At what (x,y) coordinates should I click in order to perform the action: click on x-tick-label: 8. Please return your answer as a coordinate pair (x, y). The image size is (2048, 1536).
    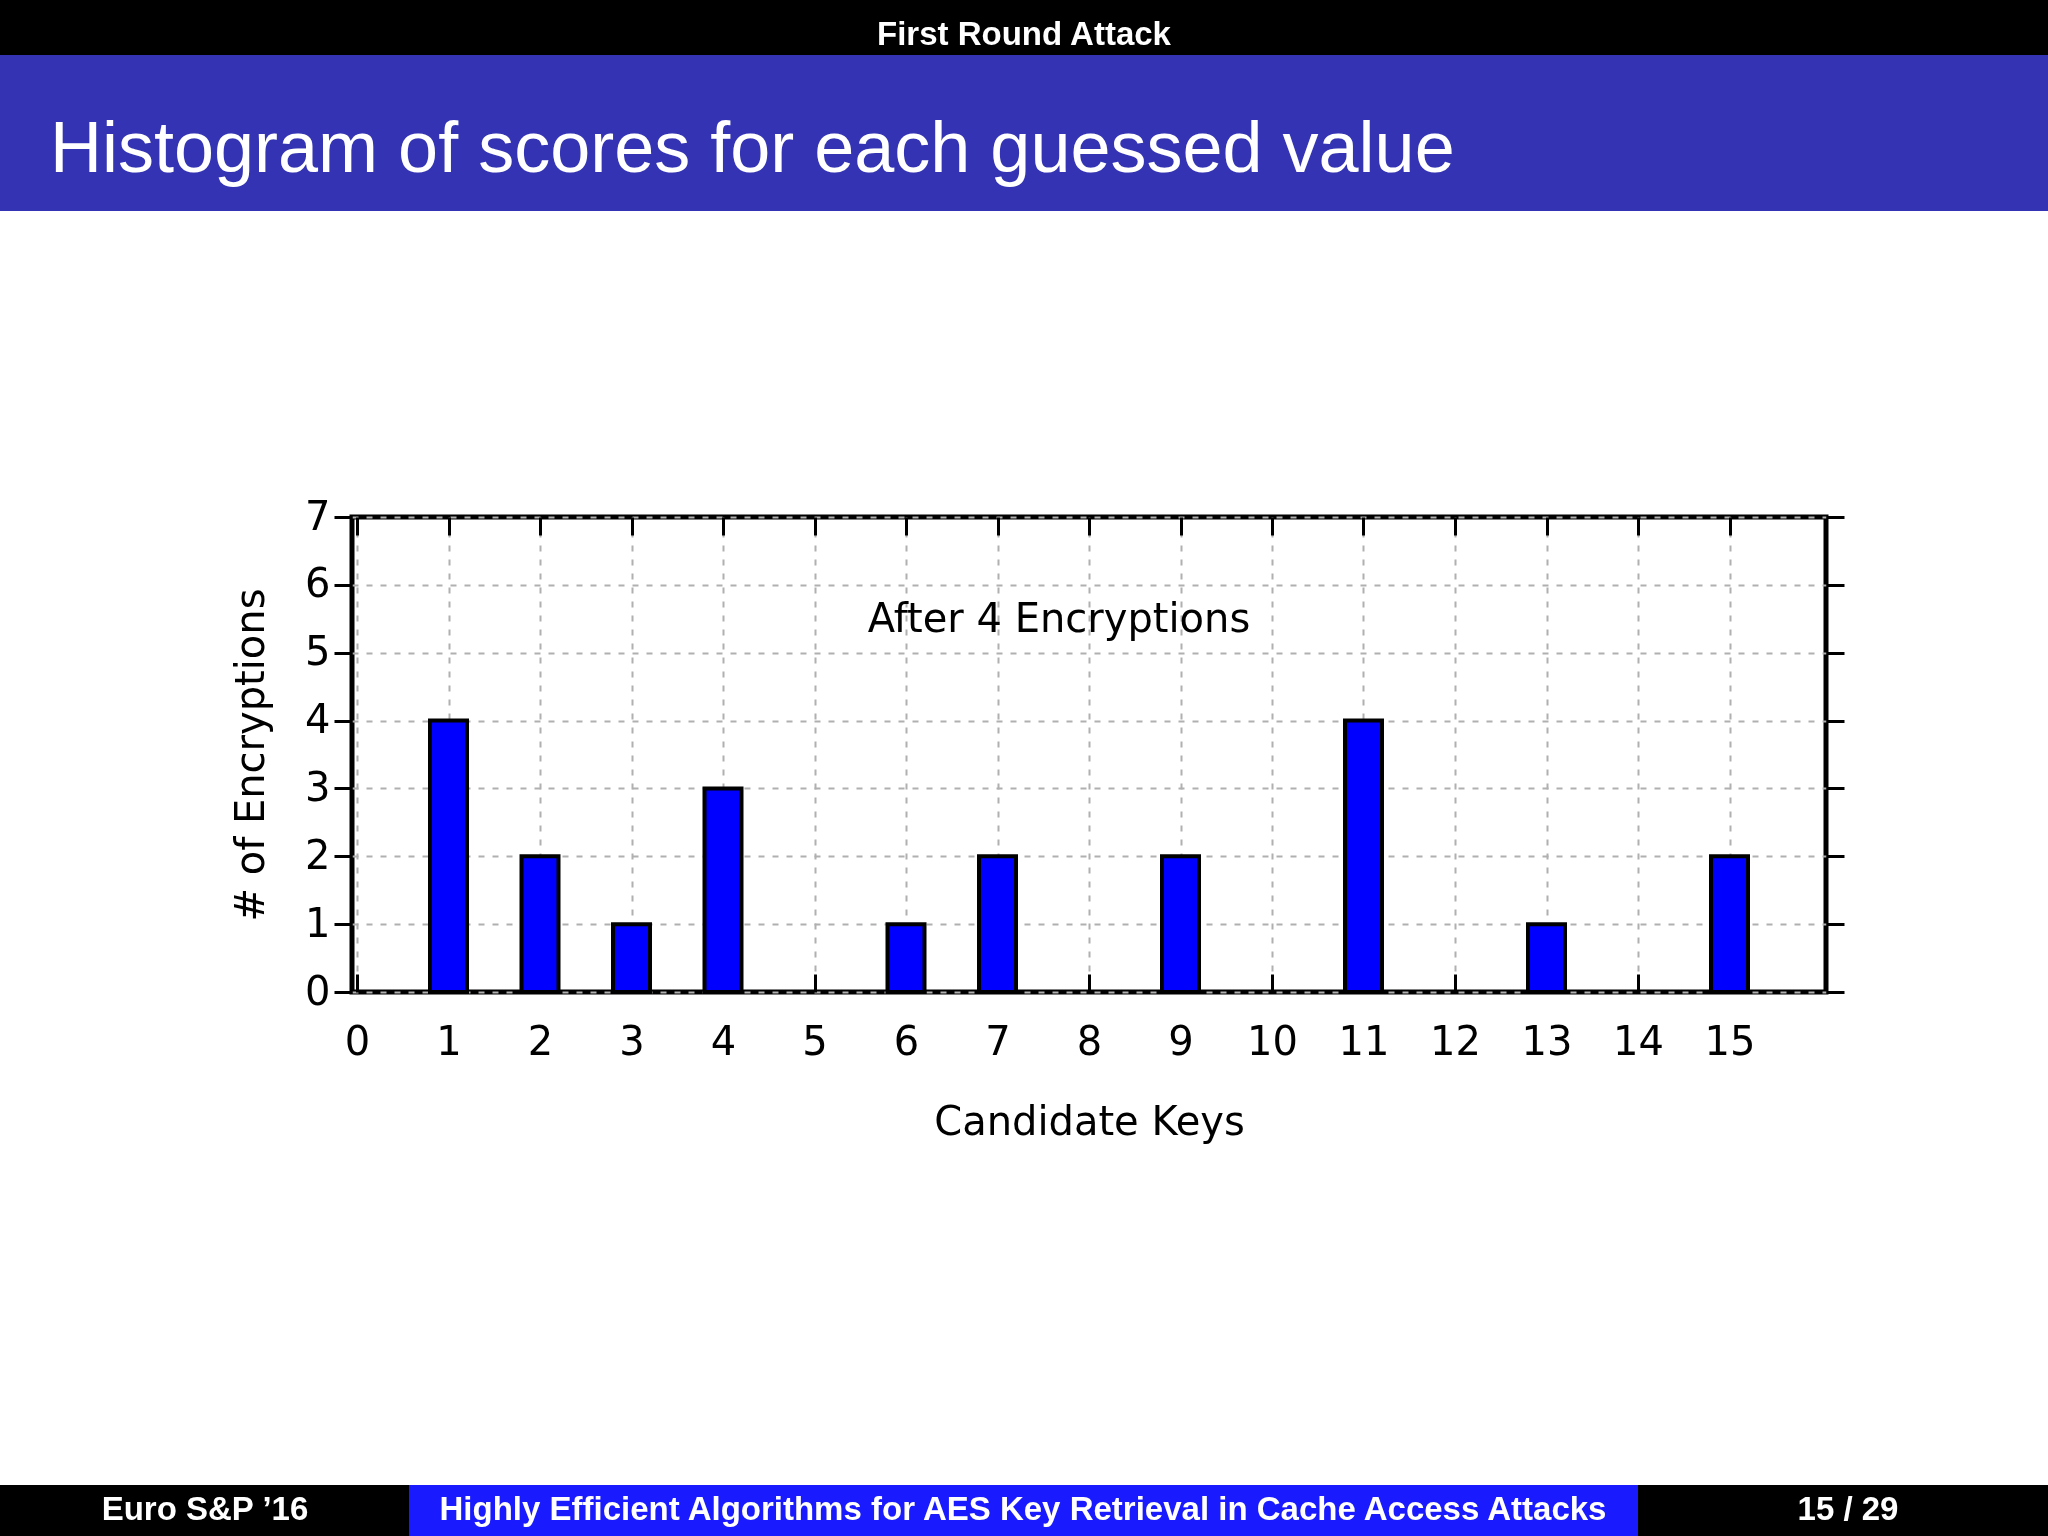
    Looking at the image, I should click on (1089, 1040).